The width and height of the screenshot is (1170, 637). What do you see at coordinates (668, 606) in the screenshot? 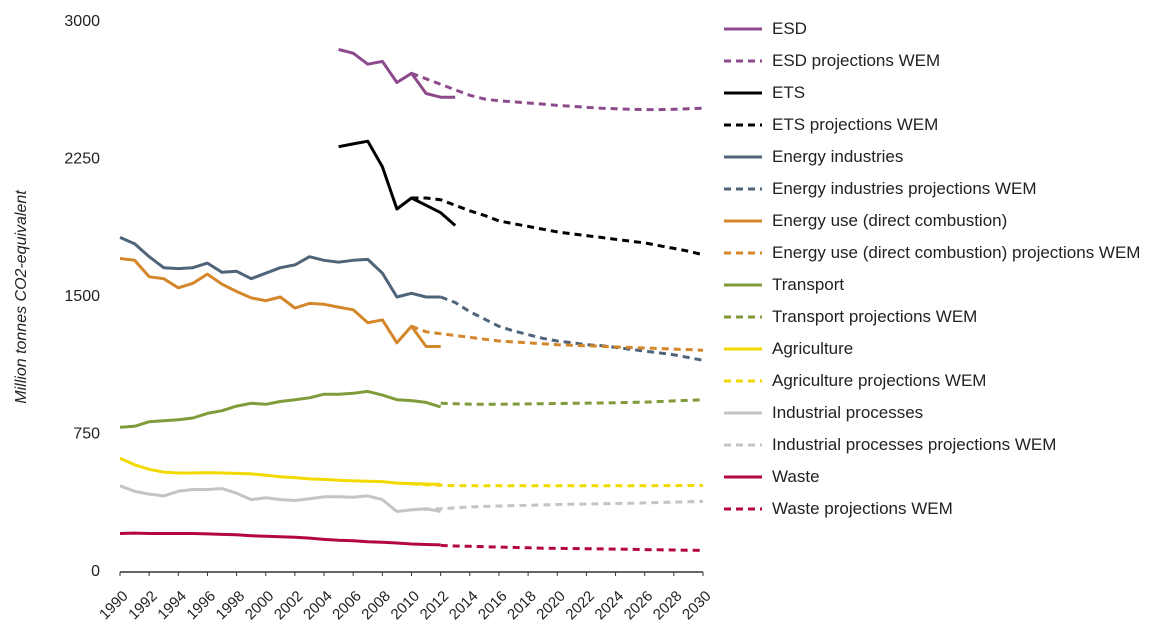
I see `x-tick-label: 2028` at bounding box center [668, 606].